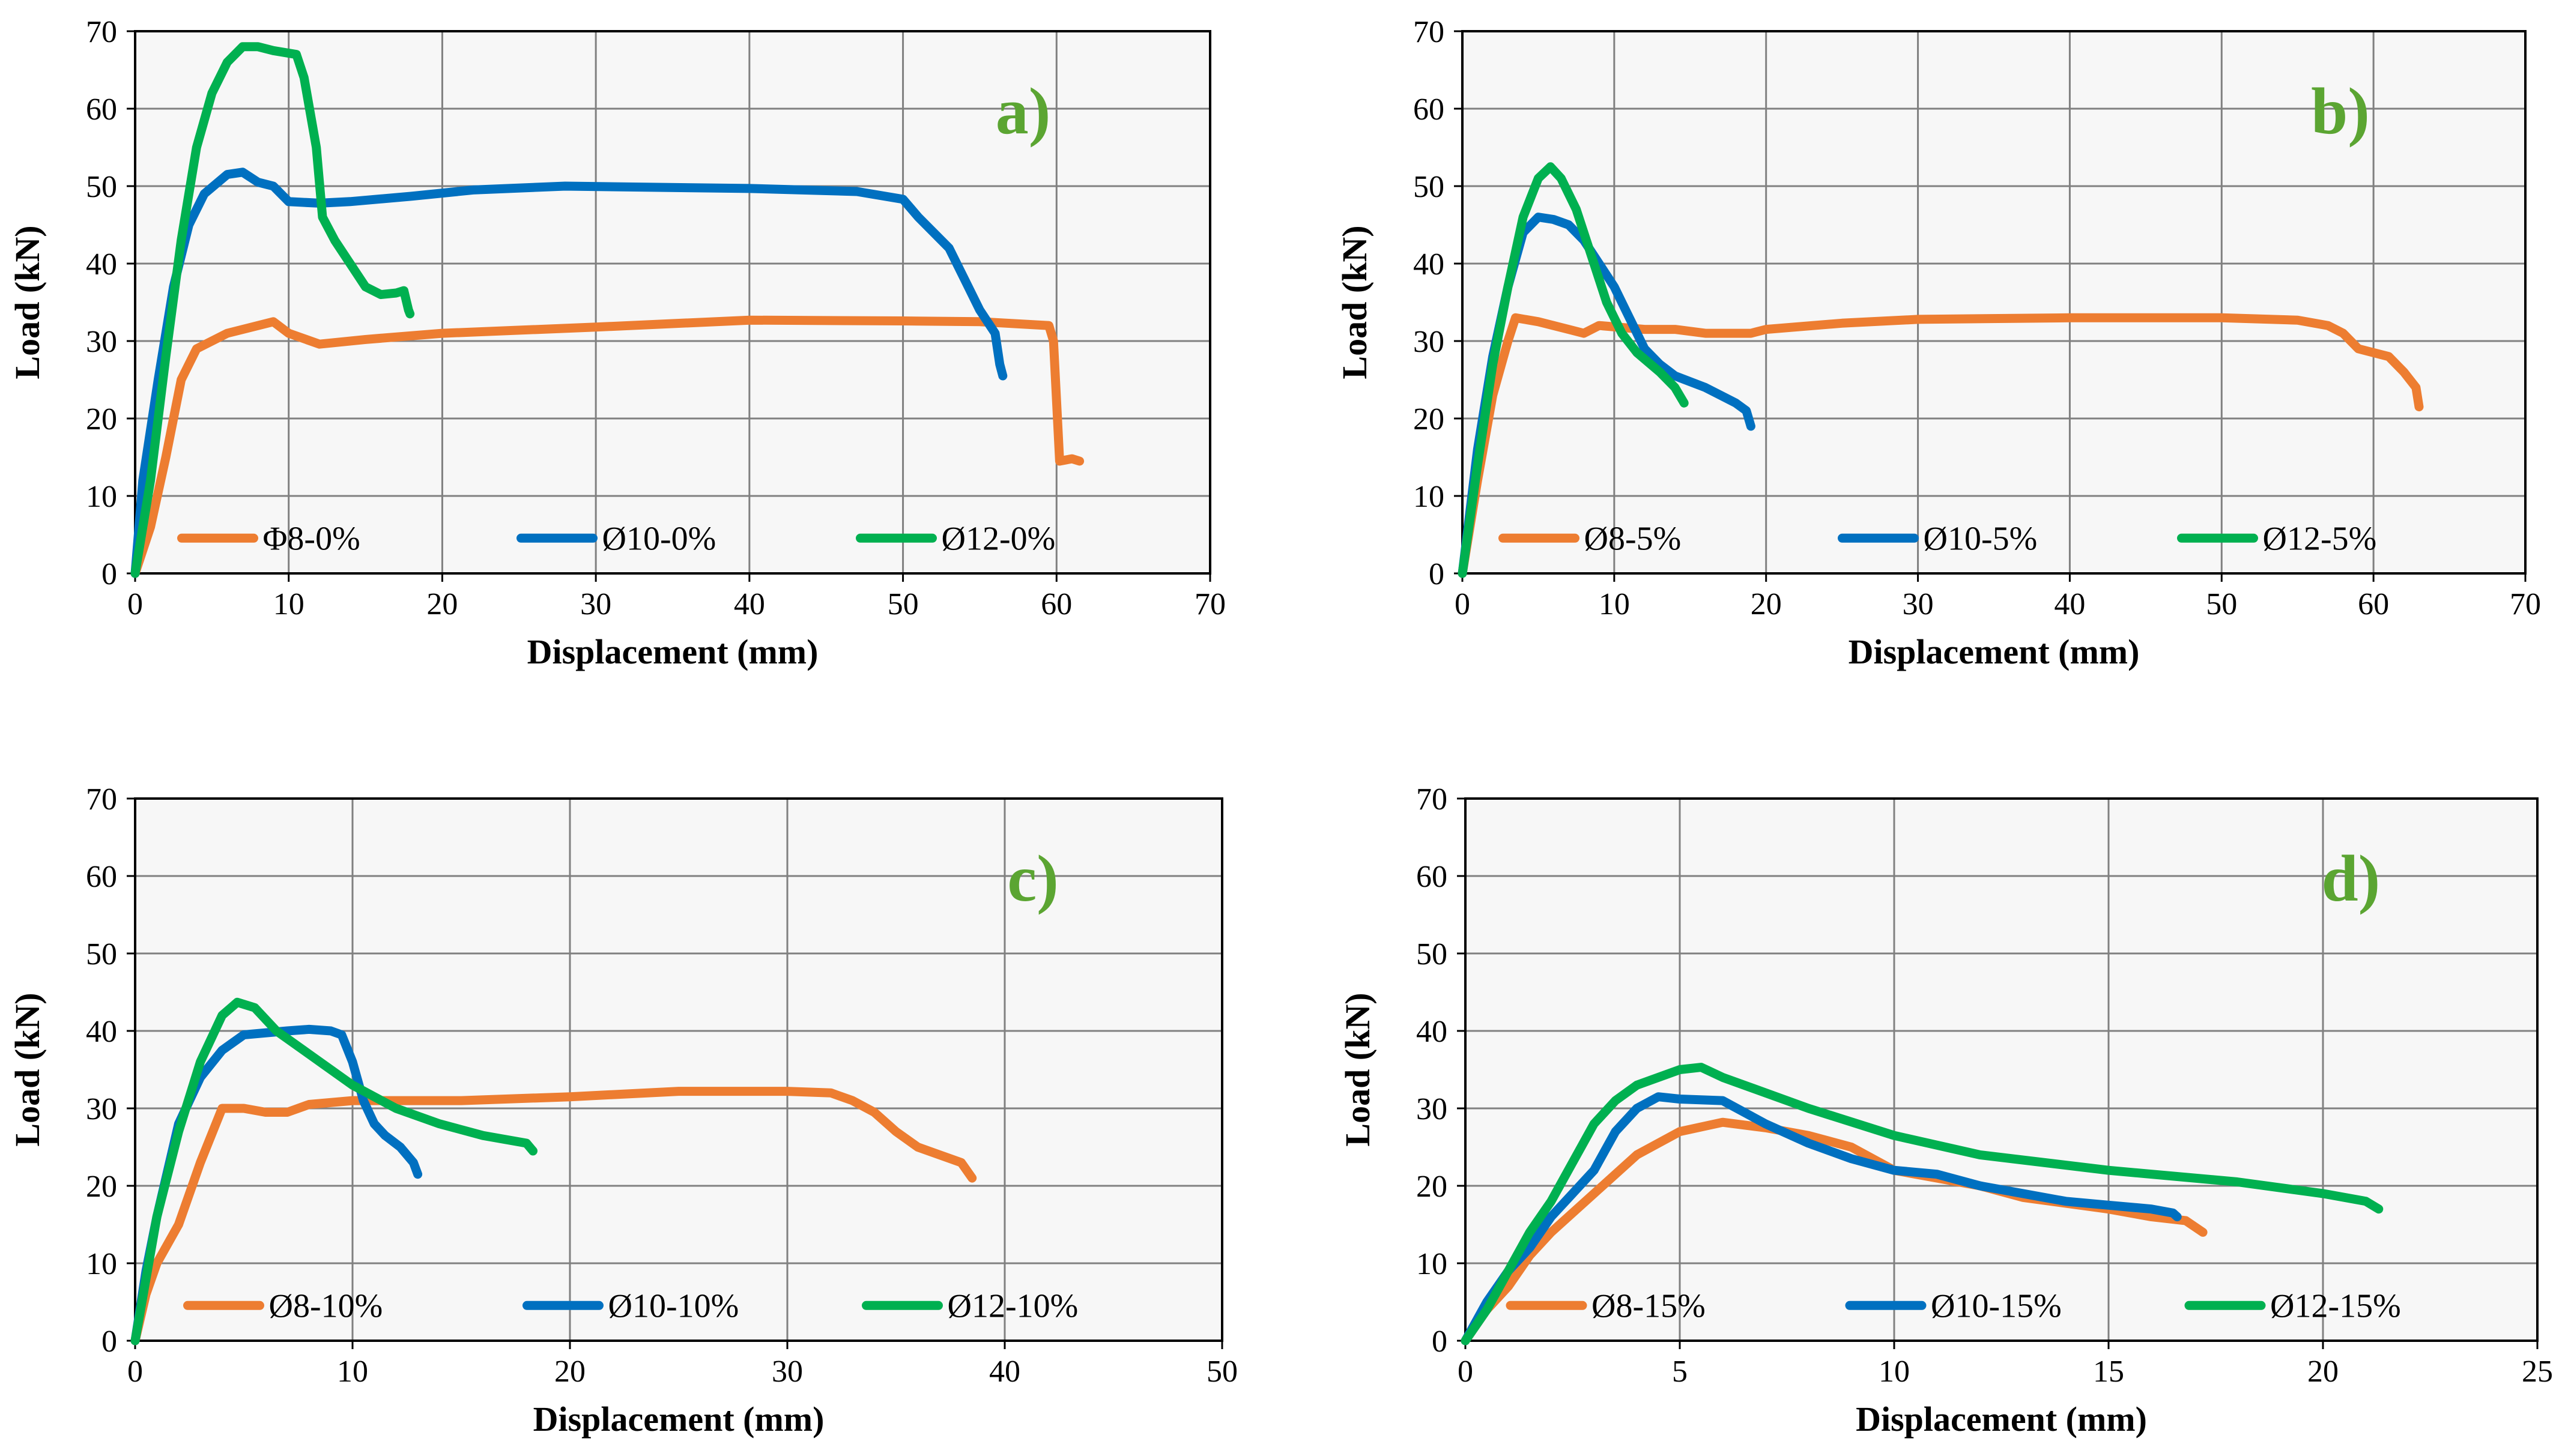 The image size is (2574, 1456). Describe the element at coordinates (1013, 1306) in the screenshot. I see `legend-label: Ø12-10%` at that location.